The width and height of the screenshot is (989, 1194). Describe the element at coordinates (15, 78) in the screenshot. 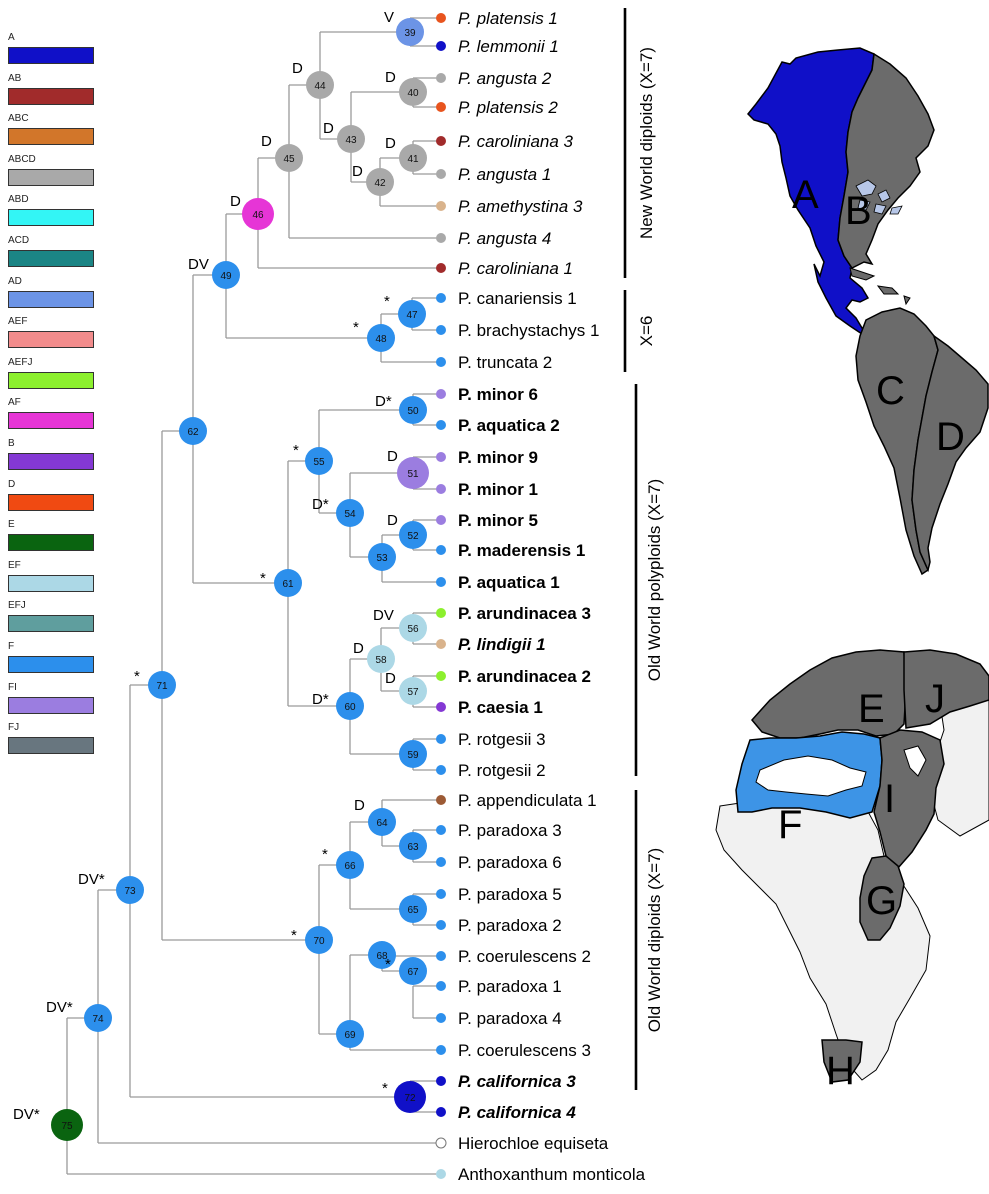

I see `legend-label: AB` at that location.